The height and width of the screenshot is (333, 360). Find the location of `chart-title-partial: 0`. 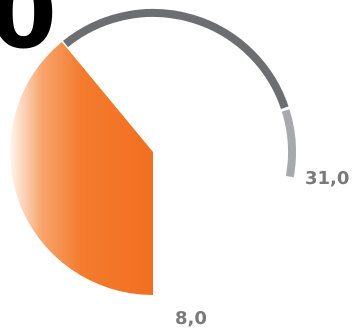

chart-title-partial: 0 is located at coordinates (28, 35).